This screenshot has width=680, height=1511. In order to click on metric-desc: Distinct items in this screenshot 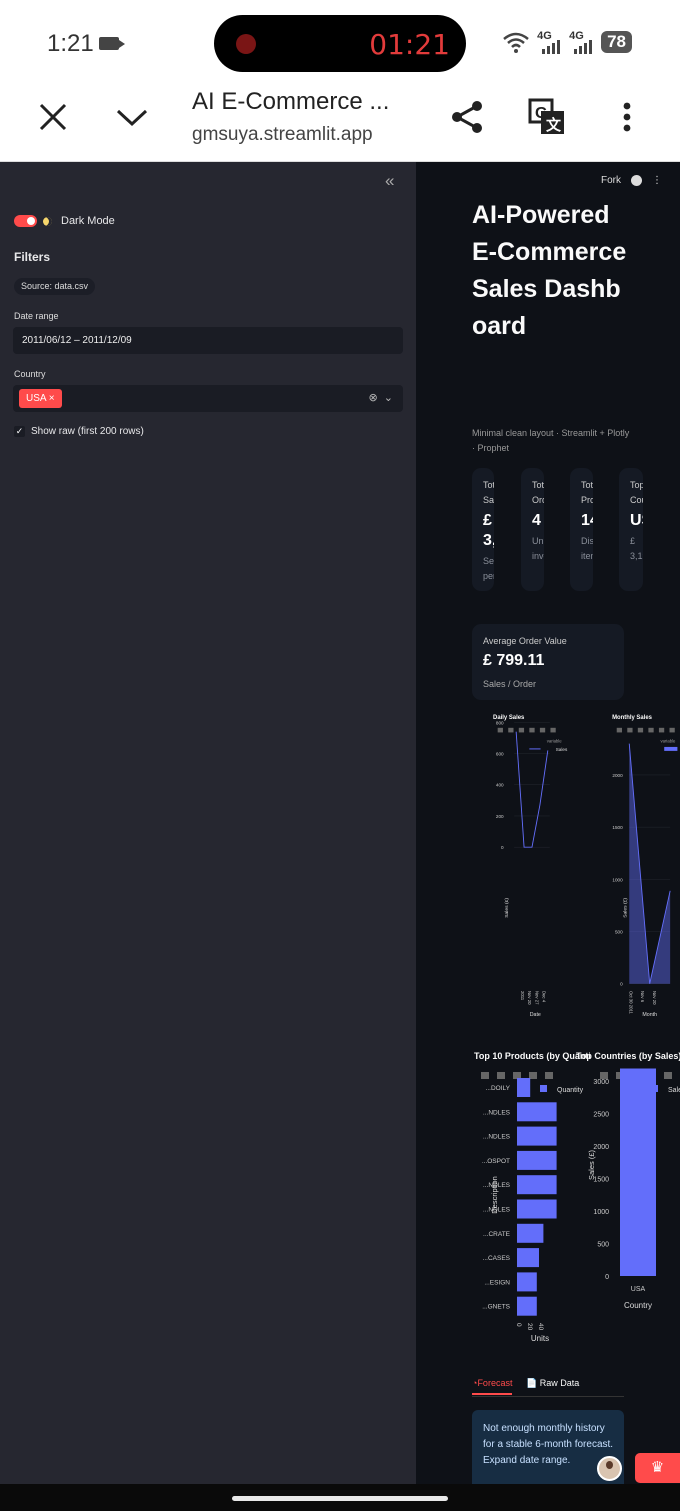, I will do `click(587, 548)`.